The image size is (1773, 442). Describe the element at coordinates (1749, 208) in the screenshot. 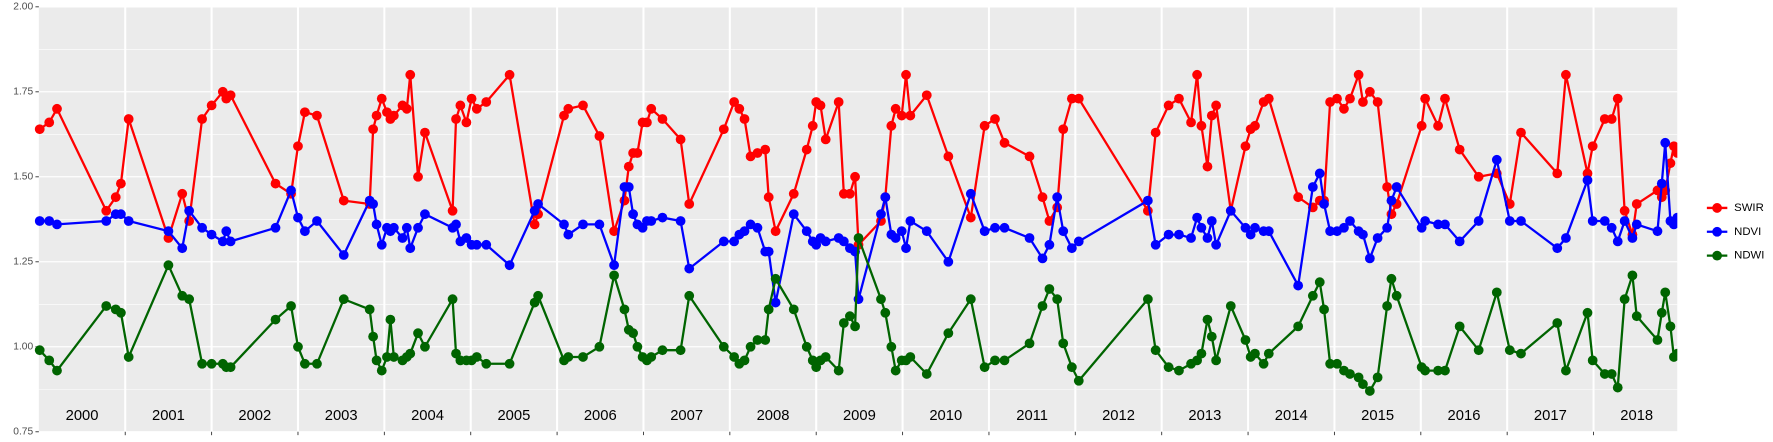

I see `legend-label: SWIR` at that location.